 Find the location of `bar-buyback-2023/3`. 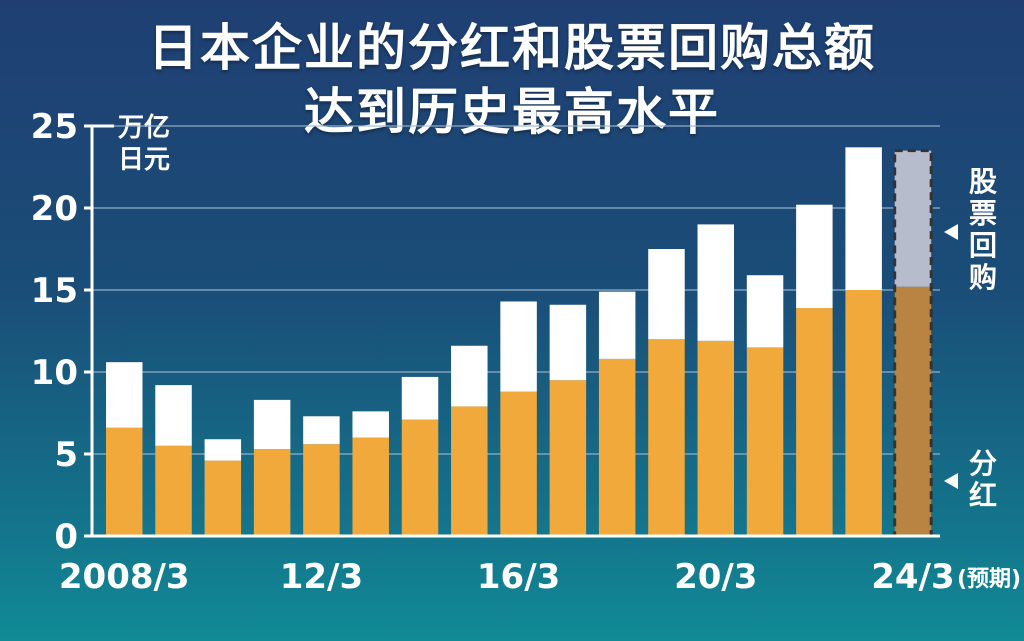

bar-buyback-2023/3 is located at coordinates (863, 218).